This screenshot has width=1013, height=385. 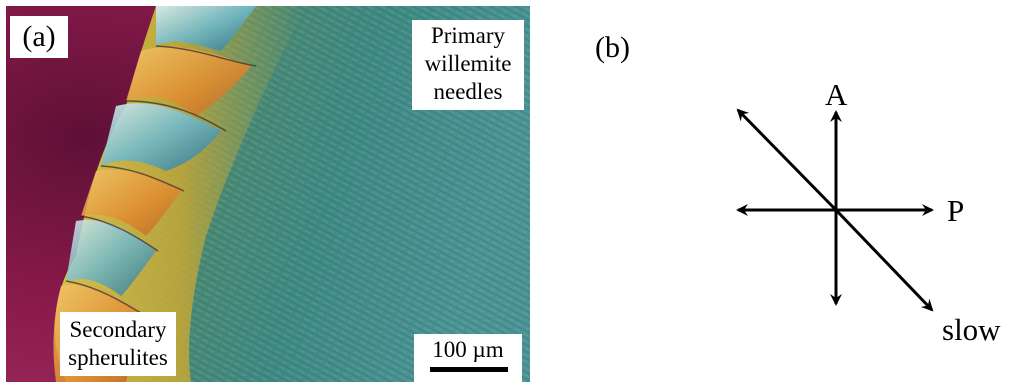 I want to click on primary-label-line-3: needles, so click(x=468, y=91).